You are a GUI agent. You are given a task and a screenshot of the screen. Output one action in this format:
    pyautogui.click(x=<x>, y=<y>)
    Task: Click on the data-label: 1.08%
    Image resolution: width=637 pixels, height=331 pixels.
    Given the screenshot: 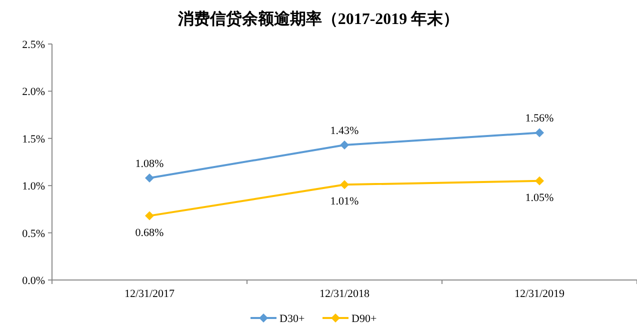 What is the action you would take?
    pyautogui.click(x=149, y=164)
    